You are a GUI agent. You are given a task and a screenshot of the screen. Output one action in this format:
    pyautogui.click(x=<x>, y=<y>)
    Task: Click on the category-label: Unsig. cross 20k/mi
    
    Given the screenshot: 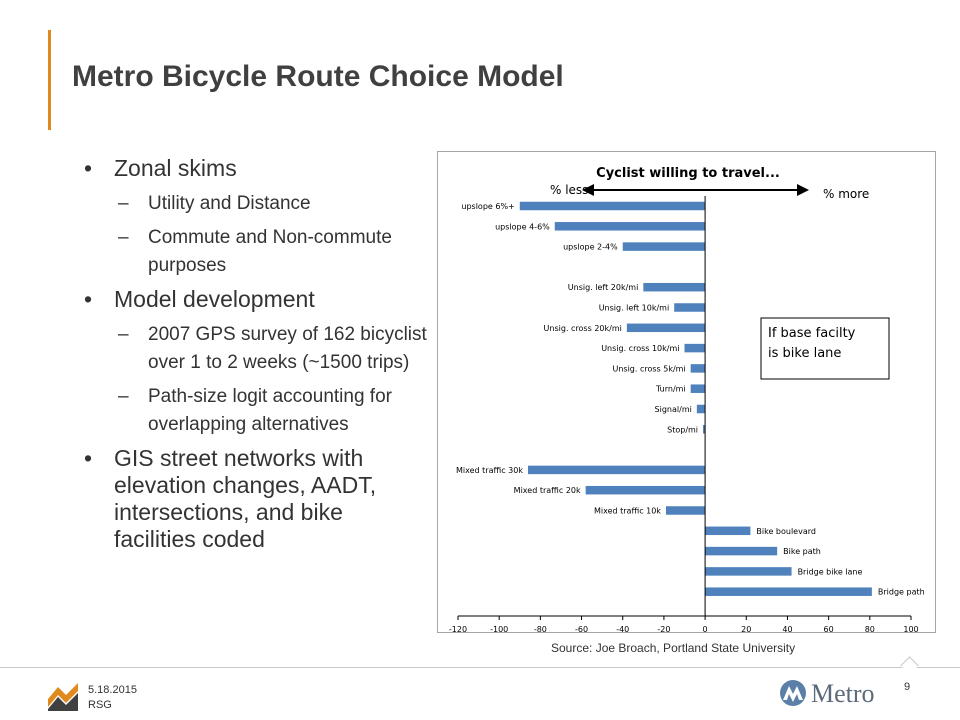 What is the action you would take?
    pyautogui.click(x=583, y=328)
    